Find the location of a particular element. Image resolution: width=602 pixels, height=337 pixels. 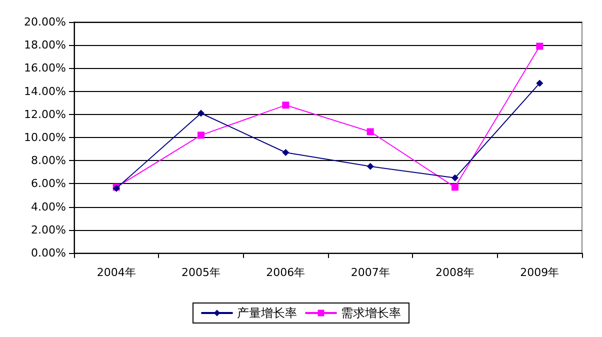

x-tick-label: 2005年 is located at coordinates (201, 272).